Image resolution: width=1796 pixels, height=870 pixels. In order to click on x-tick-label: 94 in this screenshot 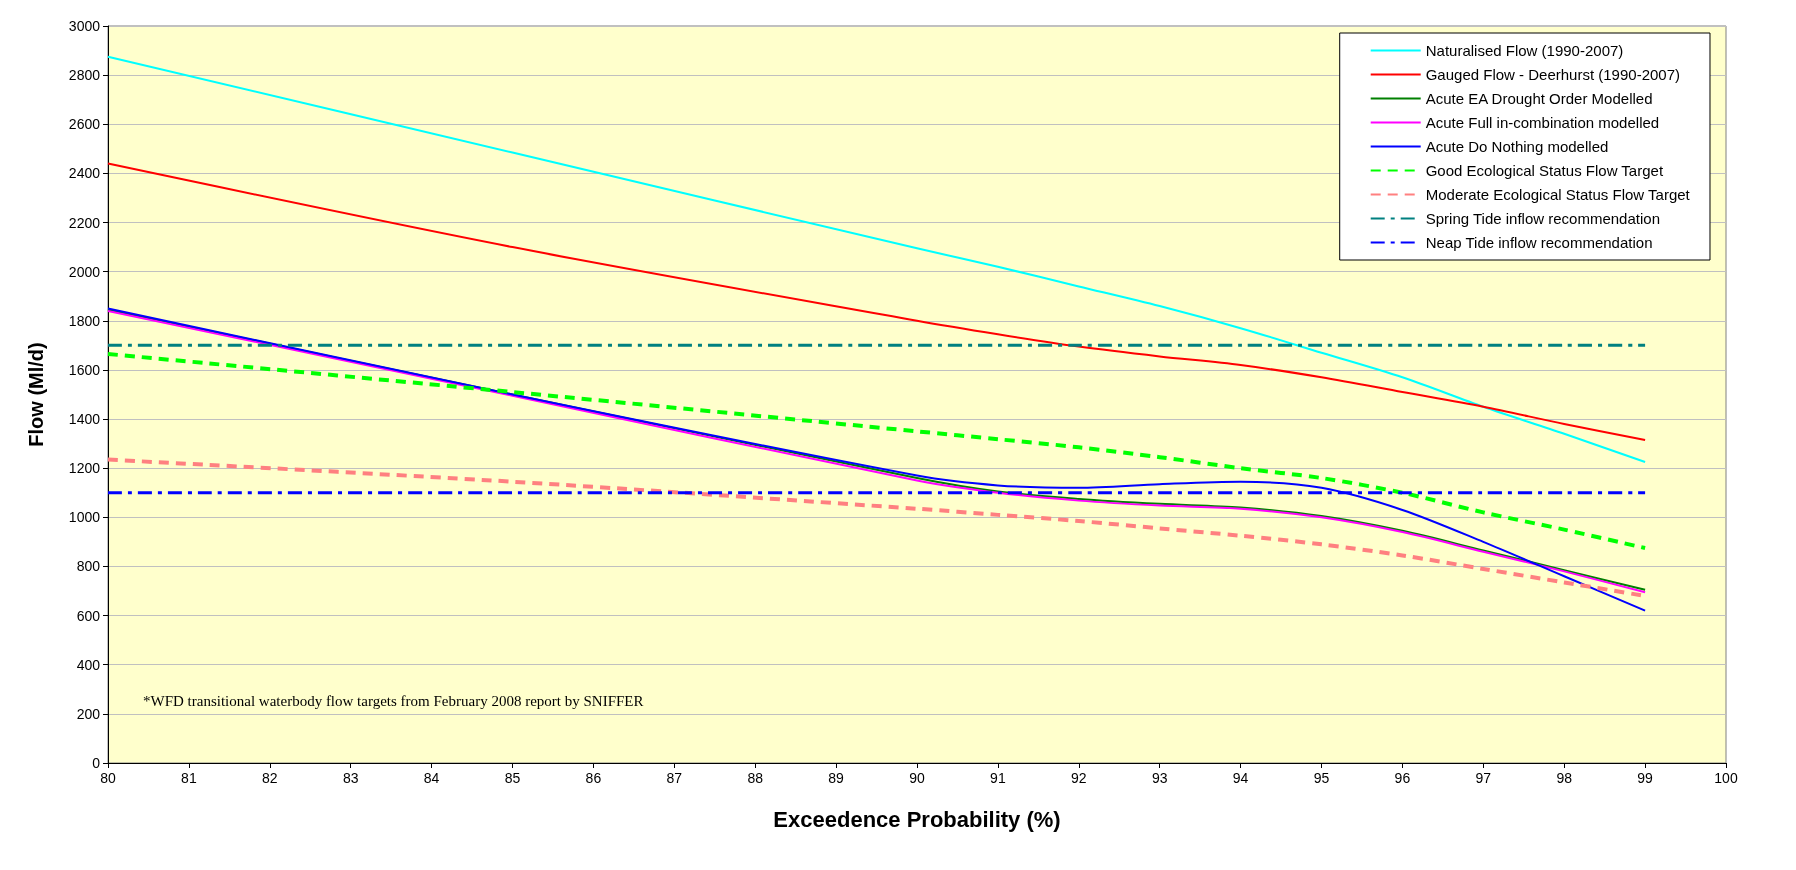, I will do `click(1240, 778)`.